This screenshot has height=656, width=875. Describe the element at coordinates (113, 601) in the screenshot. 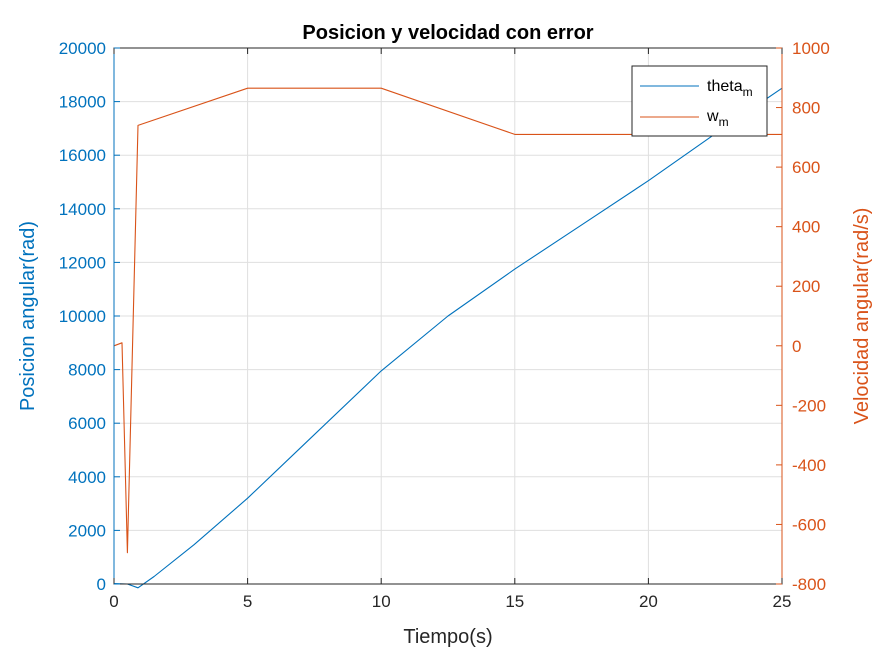

I see `x-tick-label: 0` at that location.